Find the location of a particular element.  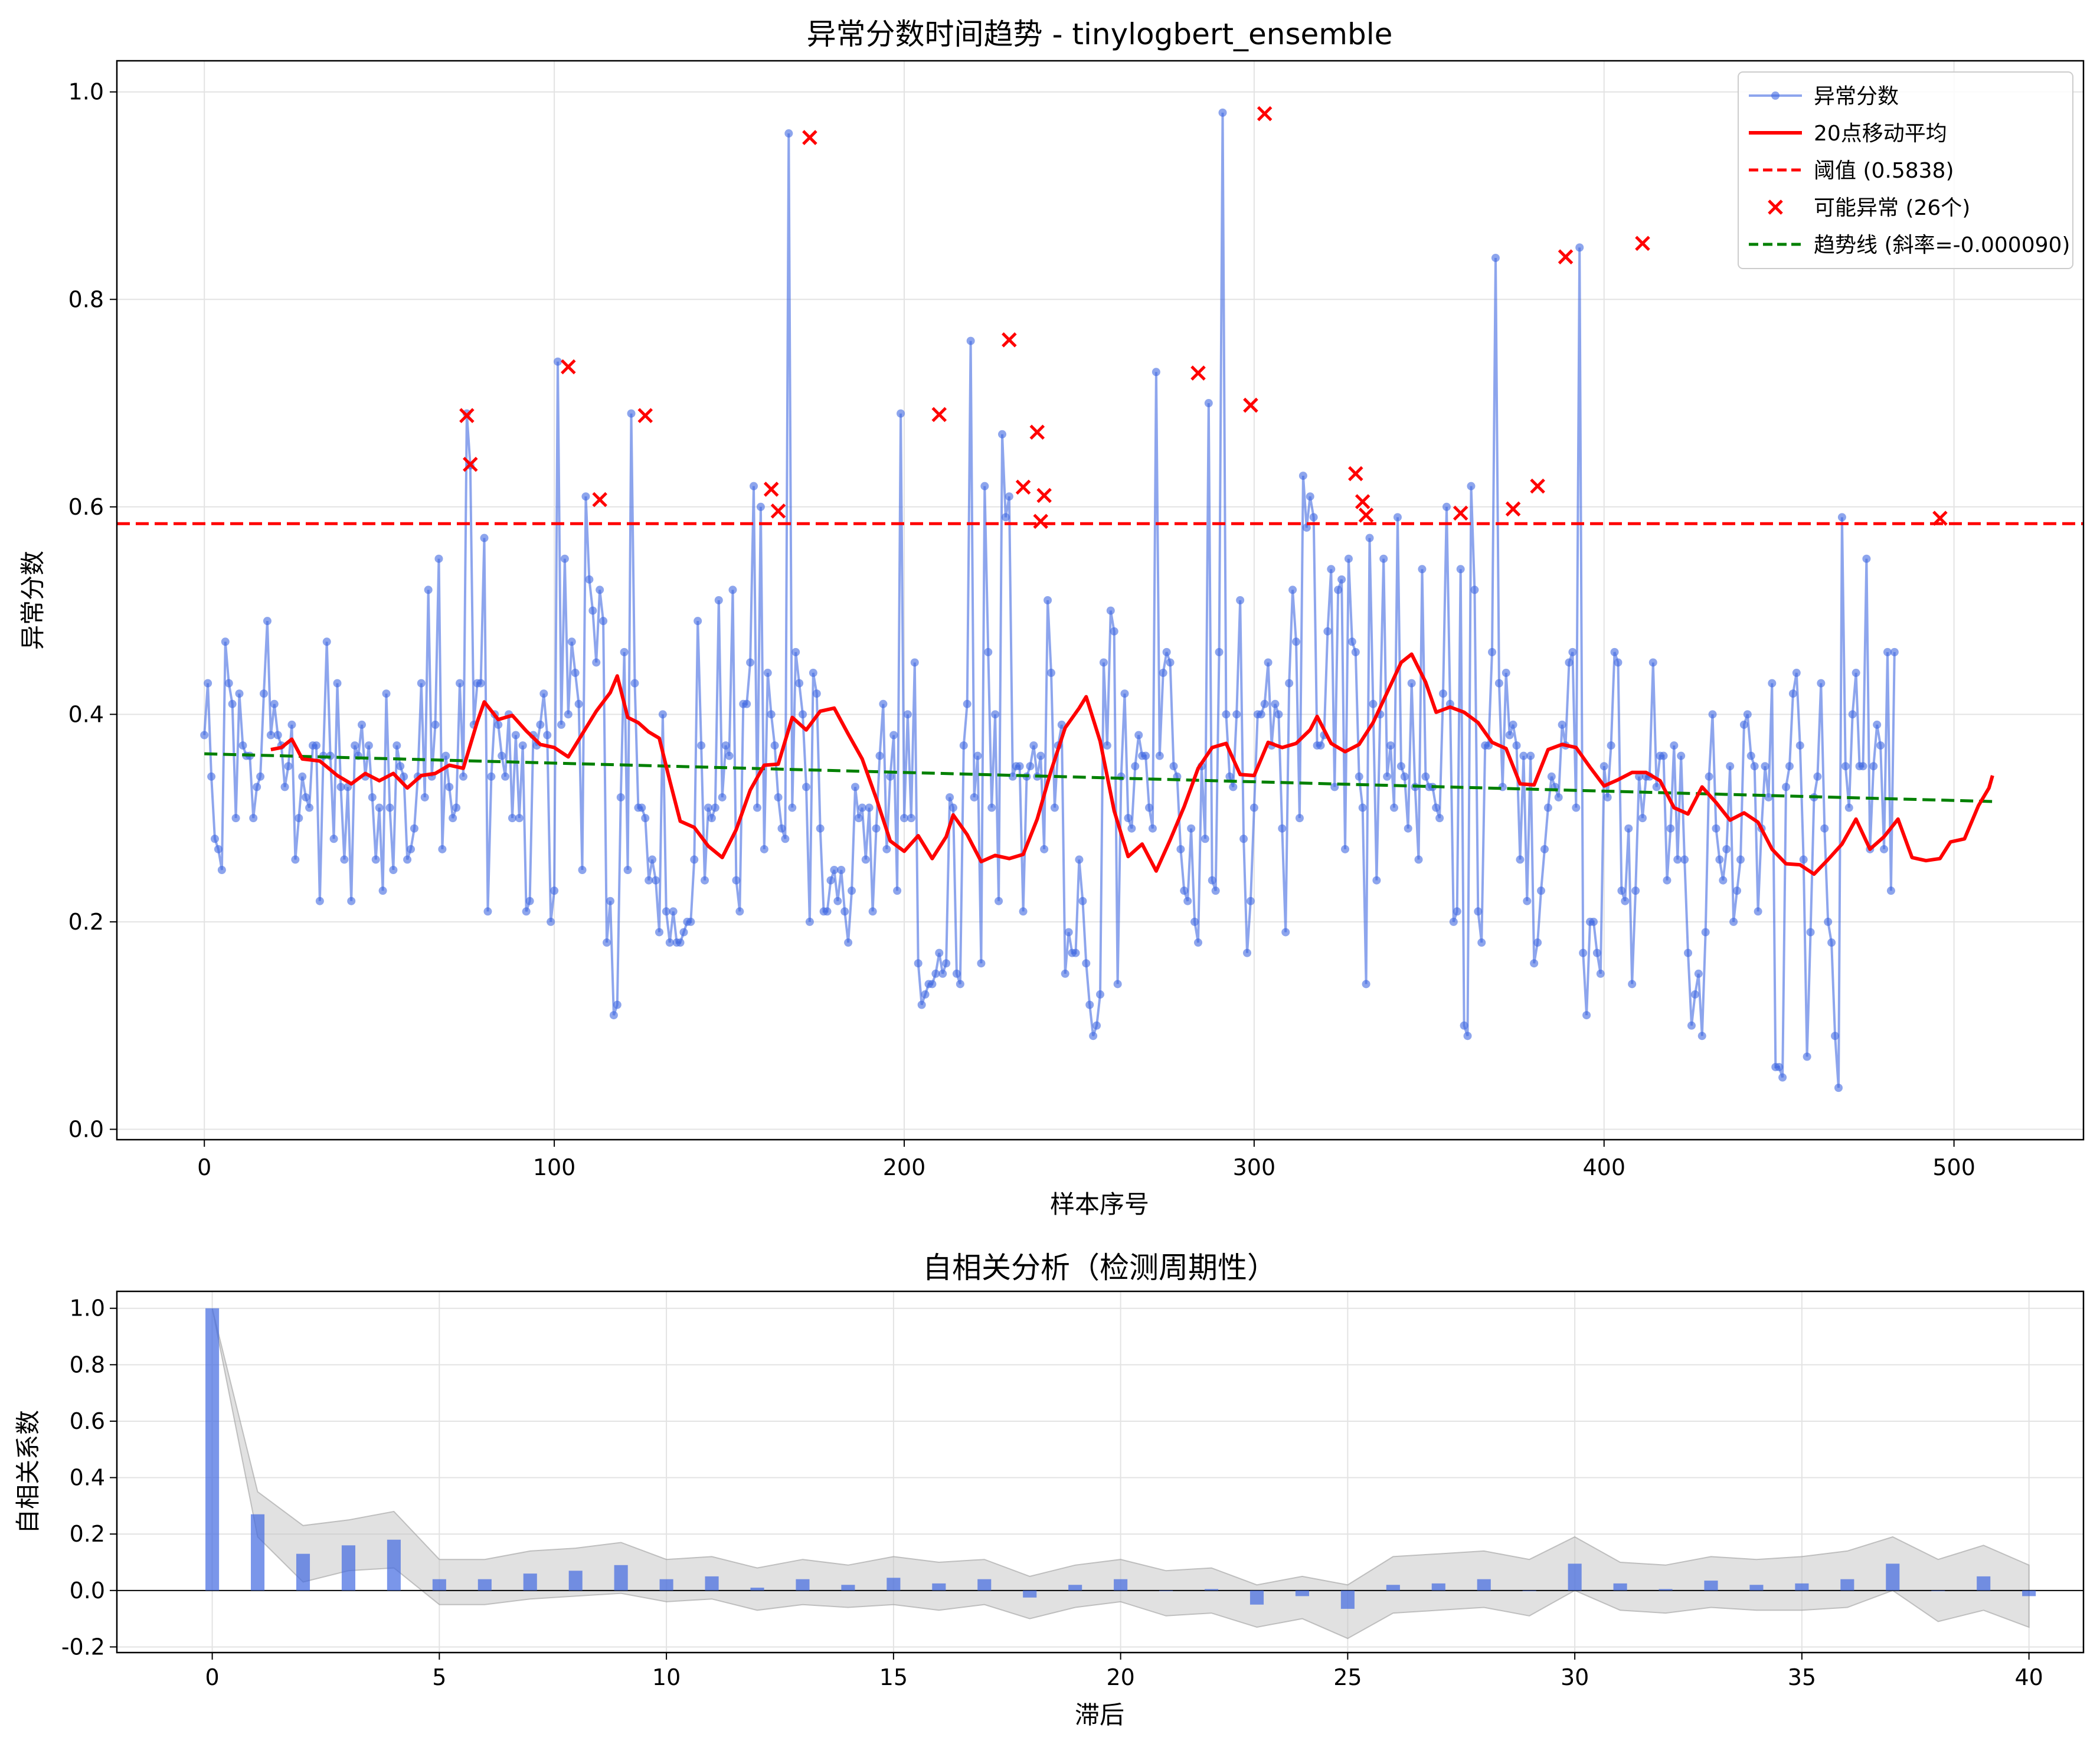

x-tick-label: 25 is located at coordinates (1347, 1677).